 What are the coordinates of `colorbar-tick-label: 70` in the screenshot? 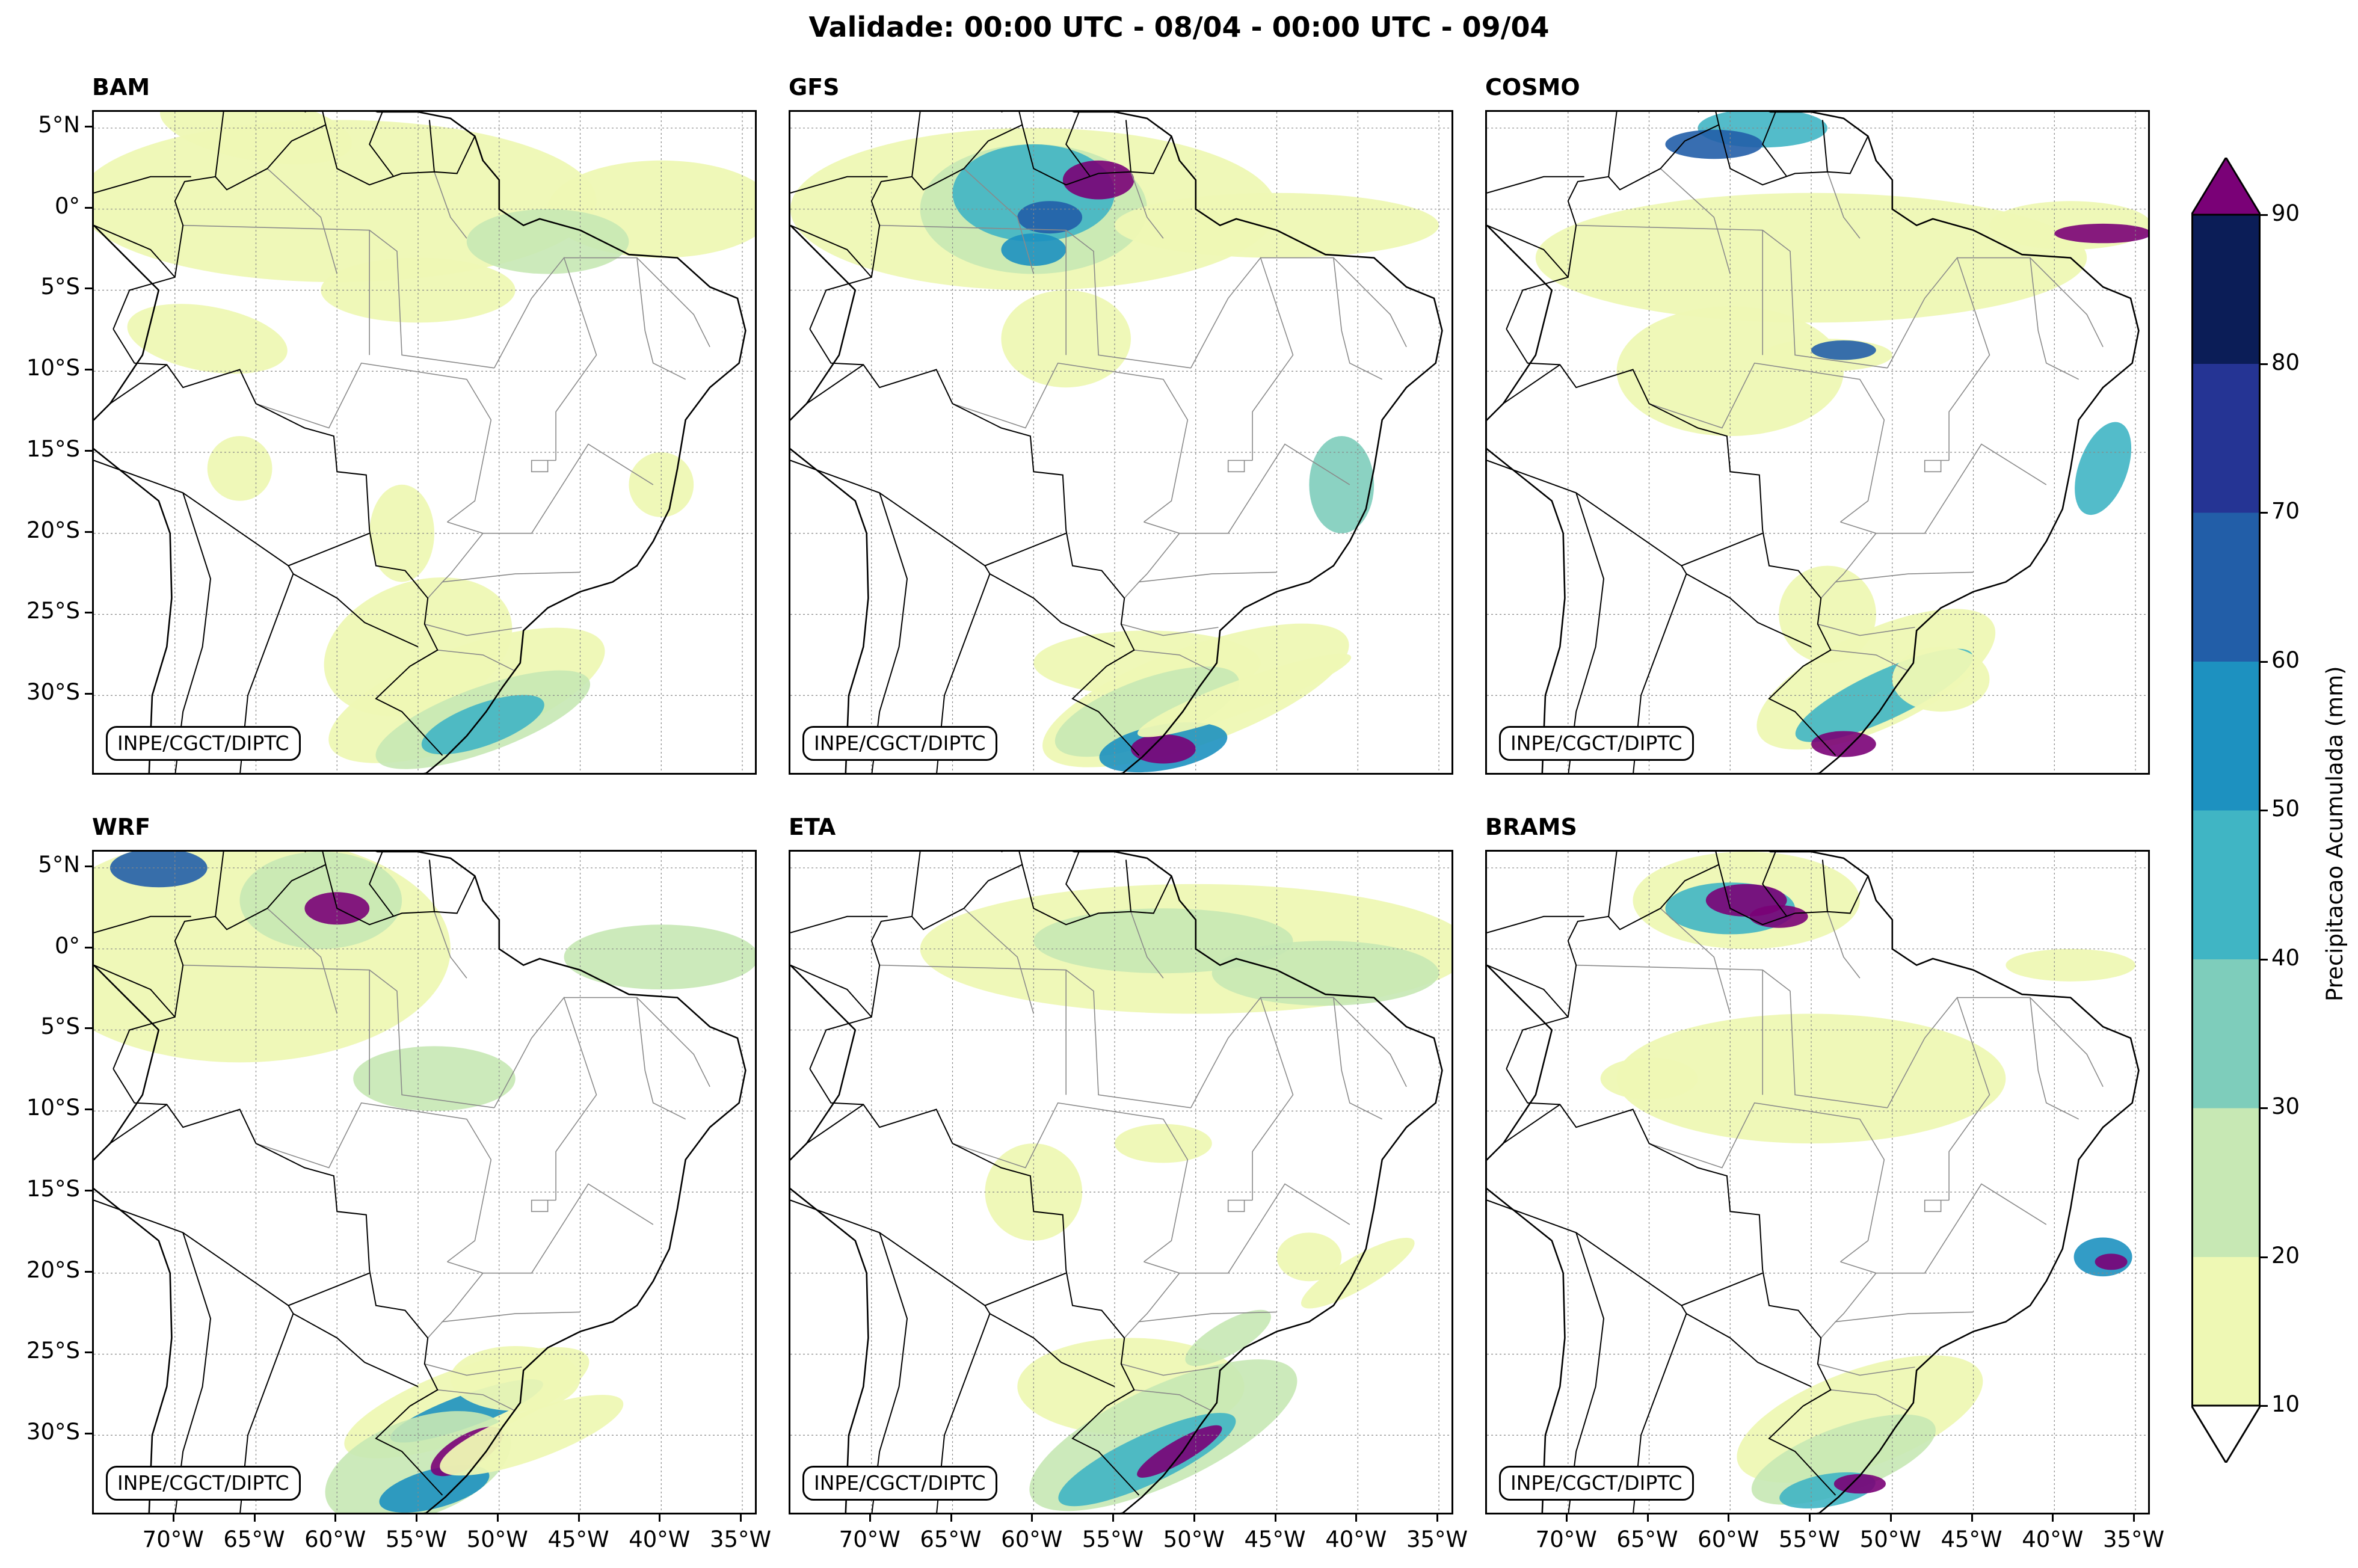 It's located at (2285, 511).